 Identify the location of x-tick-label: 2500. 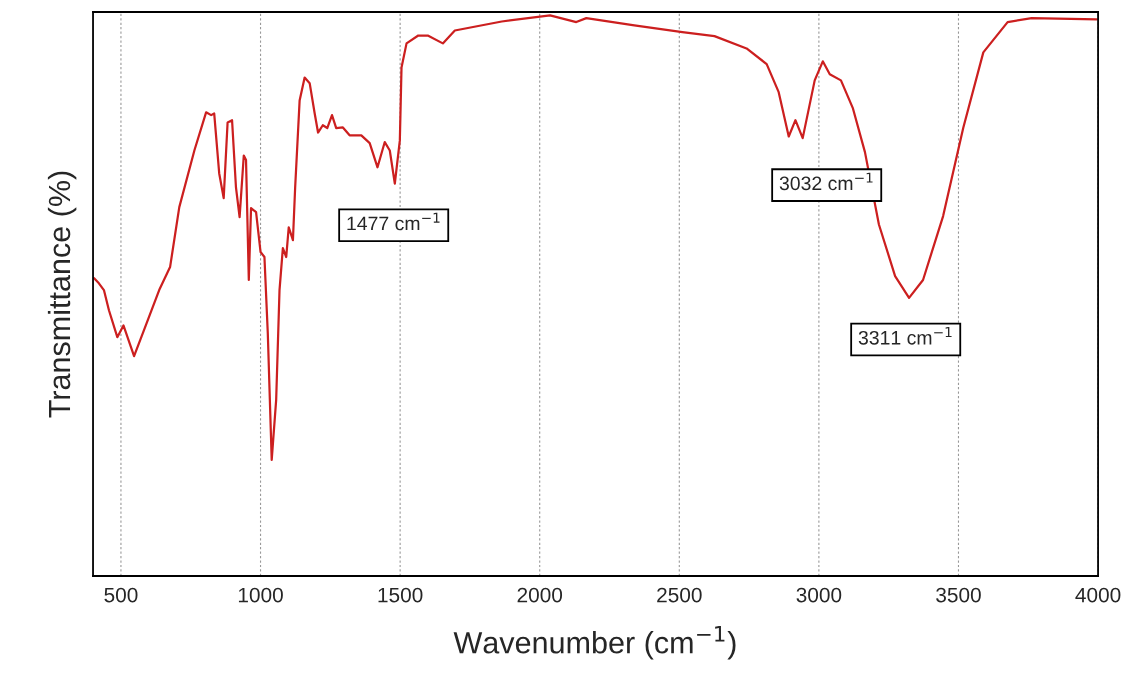
(679, 595).